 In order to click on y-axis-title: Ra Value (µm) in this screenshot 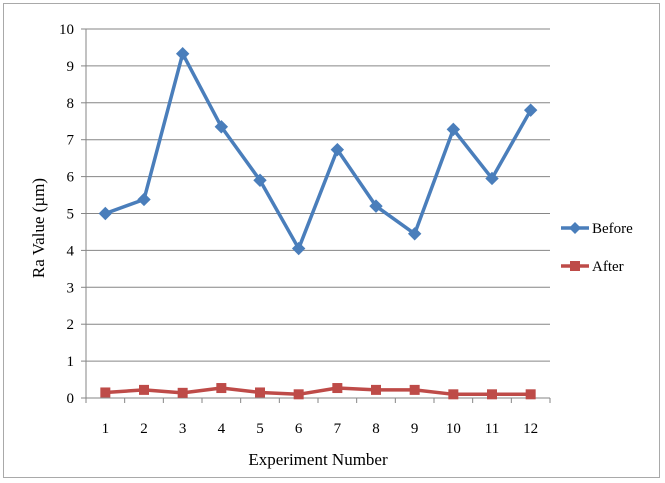, I will do `click(38, 228)`.